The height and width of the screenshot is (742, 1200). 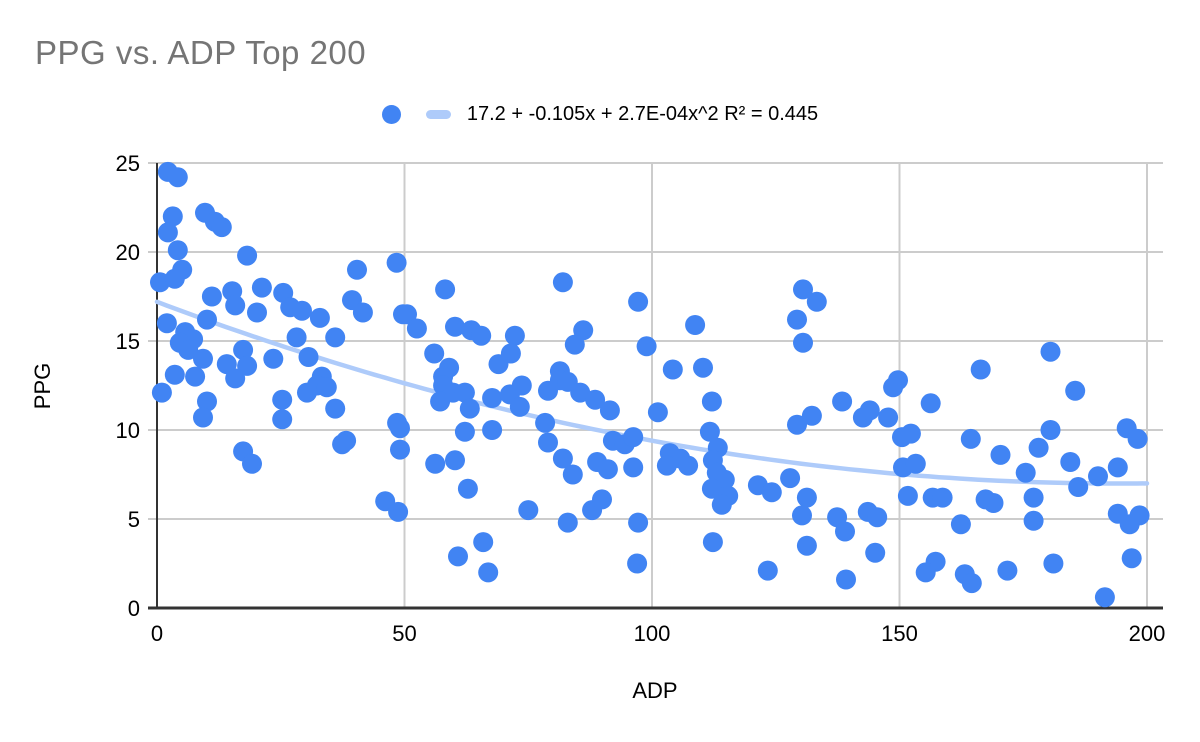 What do you see at coordinates (391, 114) in the screenshot?
I see `point-dot-icon` at bounding box center [391, 114].